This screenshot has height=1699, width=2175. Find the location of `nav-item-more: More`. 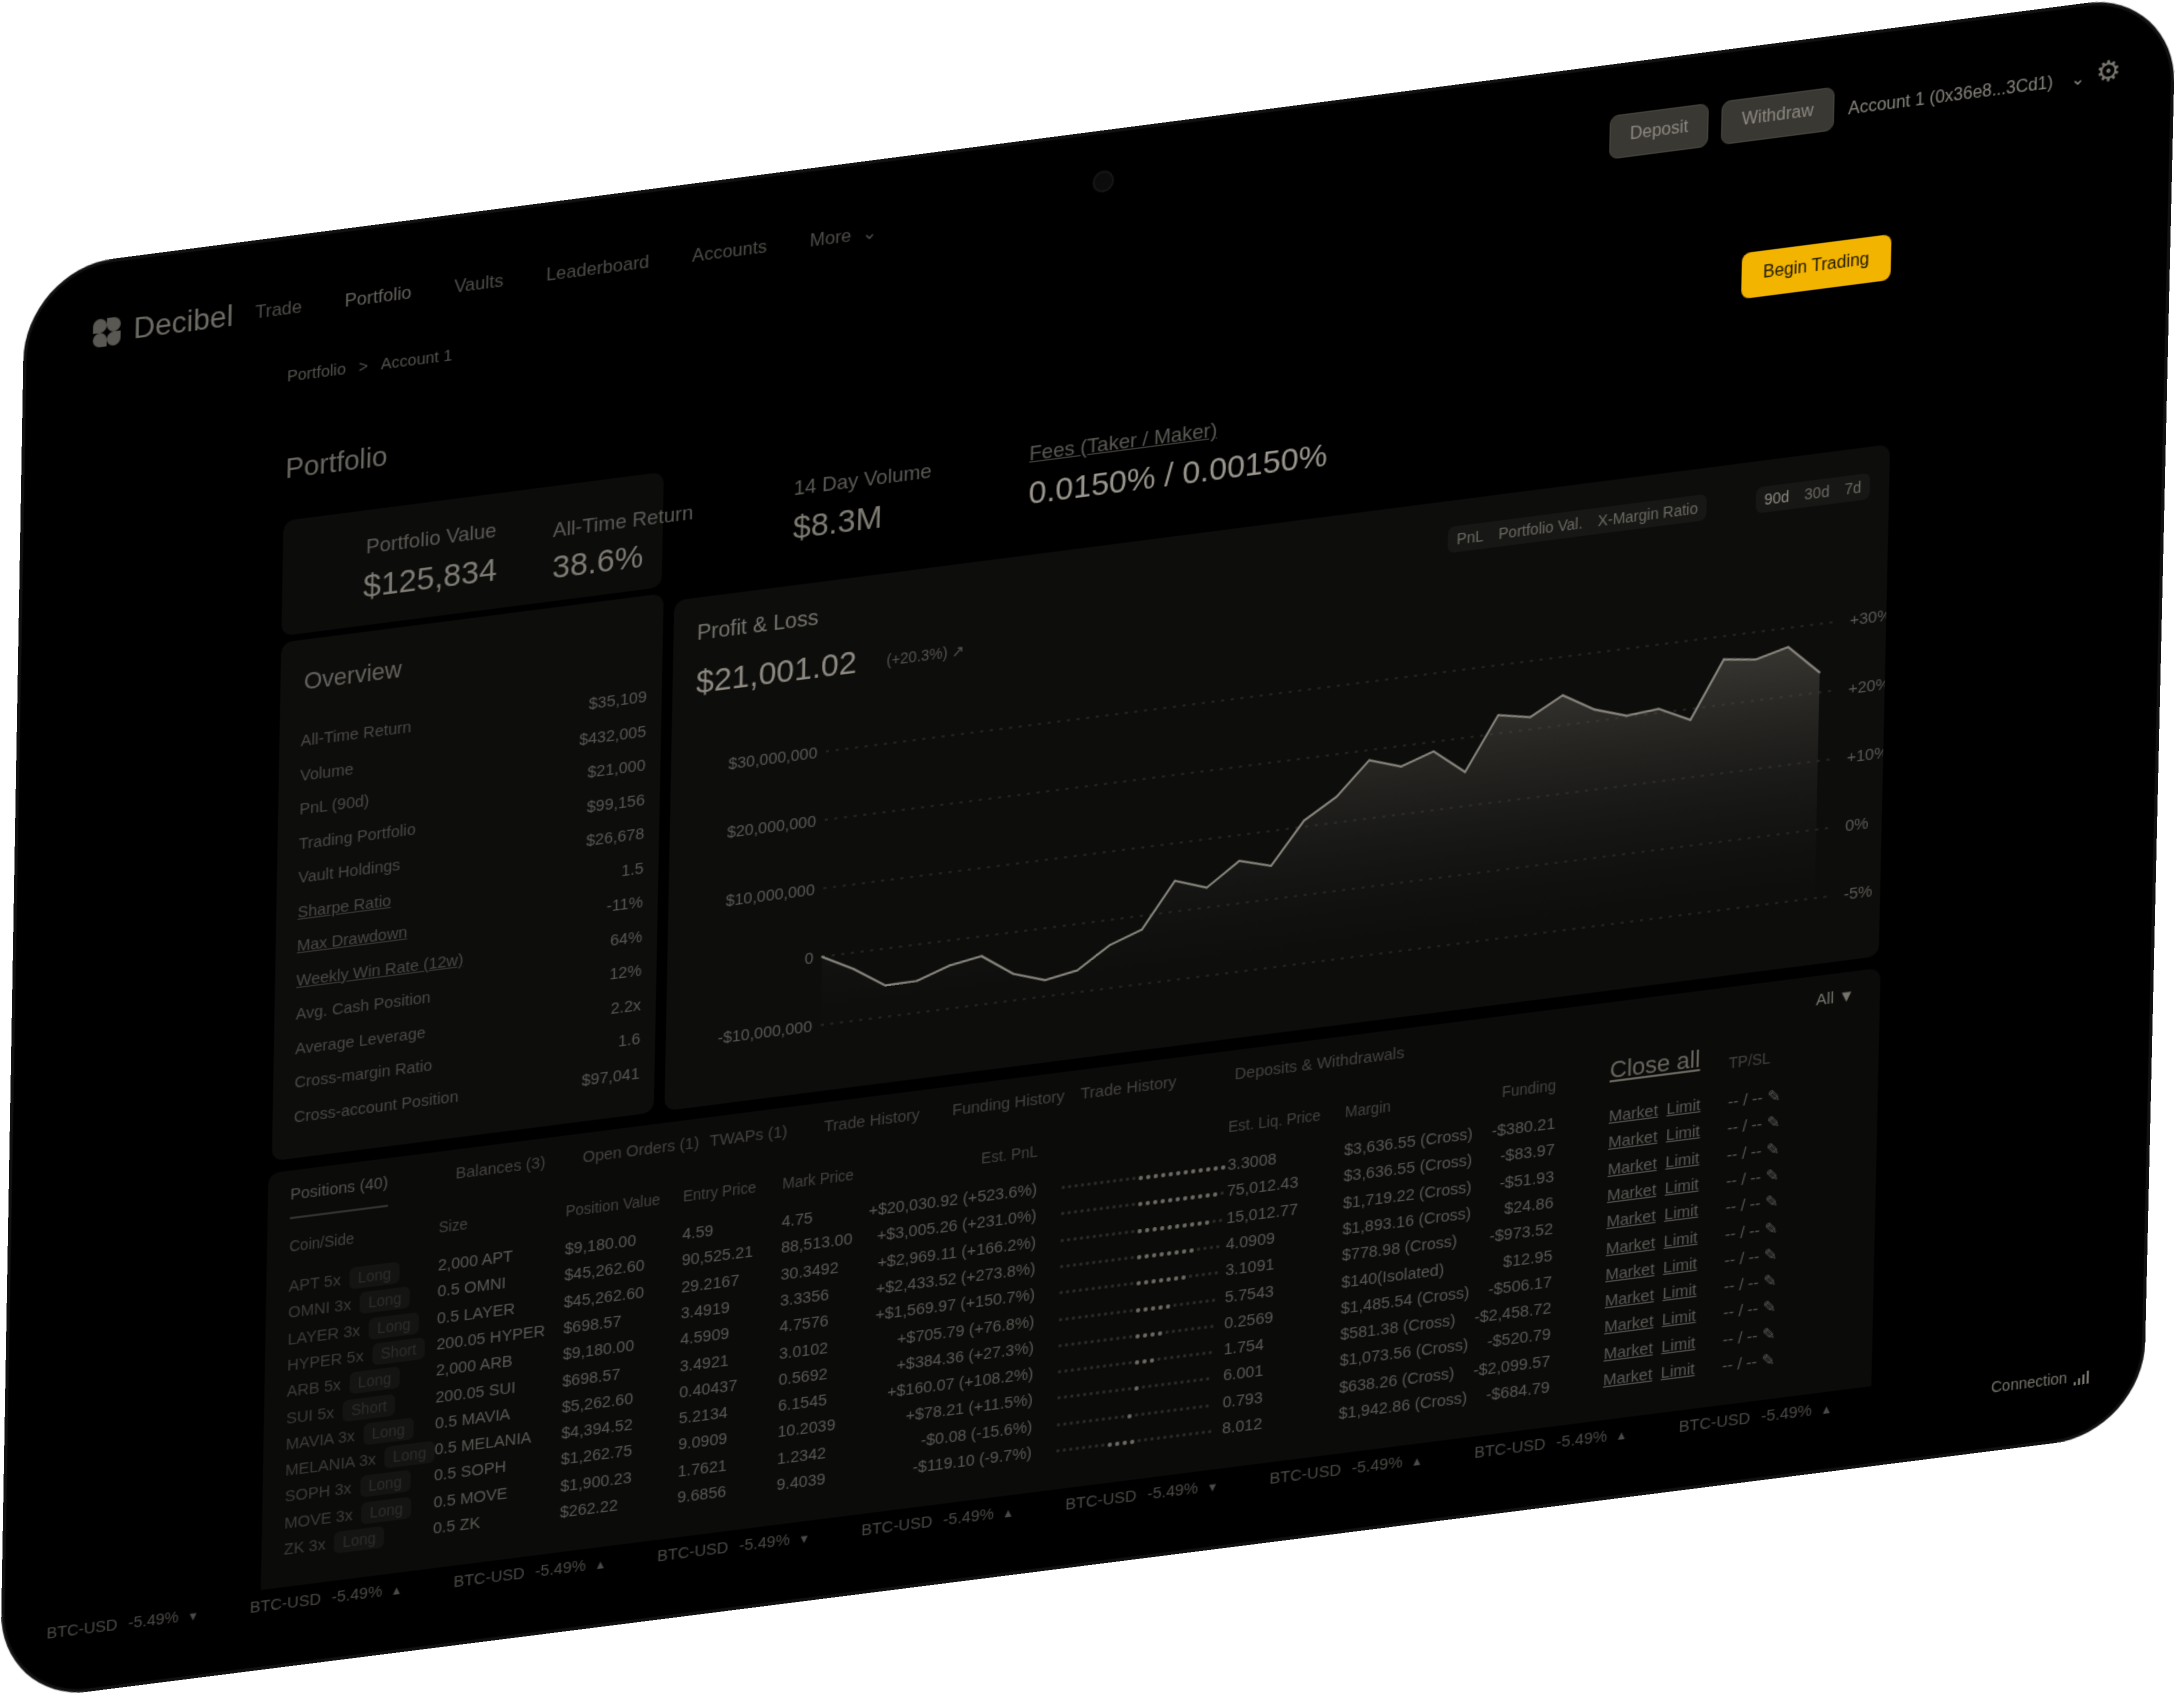

nav-item-more: More is located at coordinates (831, 238).